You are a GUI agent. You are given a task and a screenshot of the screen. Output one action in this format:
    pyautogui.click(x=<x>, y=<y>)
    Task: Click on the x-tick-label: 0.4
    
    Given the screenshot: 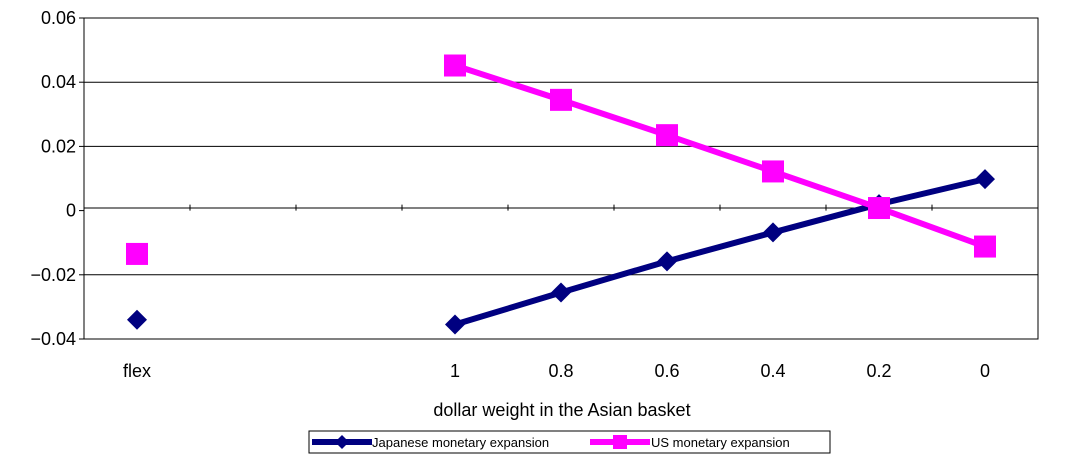 What is the action you would take?
    pyautogui.click(x=772, y=371)
    